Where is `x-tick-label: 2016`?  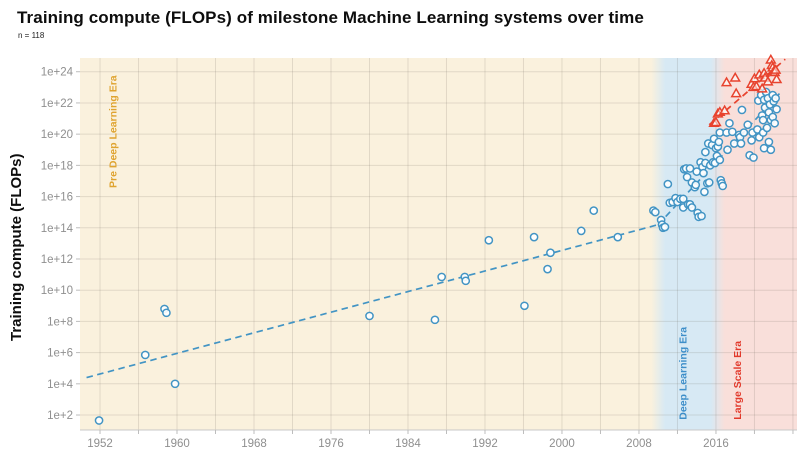
x-tick-label: 2016 is located at coordinates (716, 444).